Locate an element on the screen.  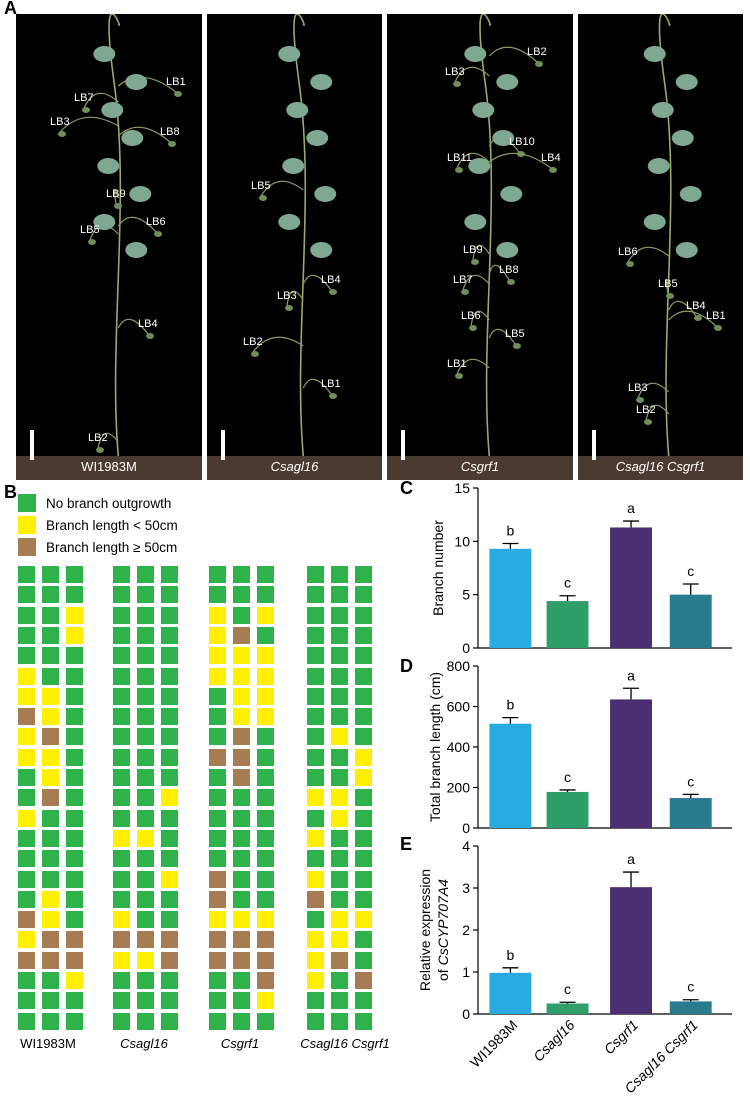
panel-letter-b: B is located at coordinates (10, 492).